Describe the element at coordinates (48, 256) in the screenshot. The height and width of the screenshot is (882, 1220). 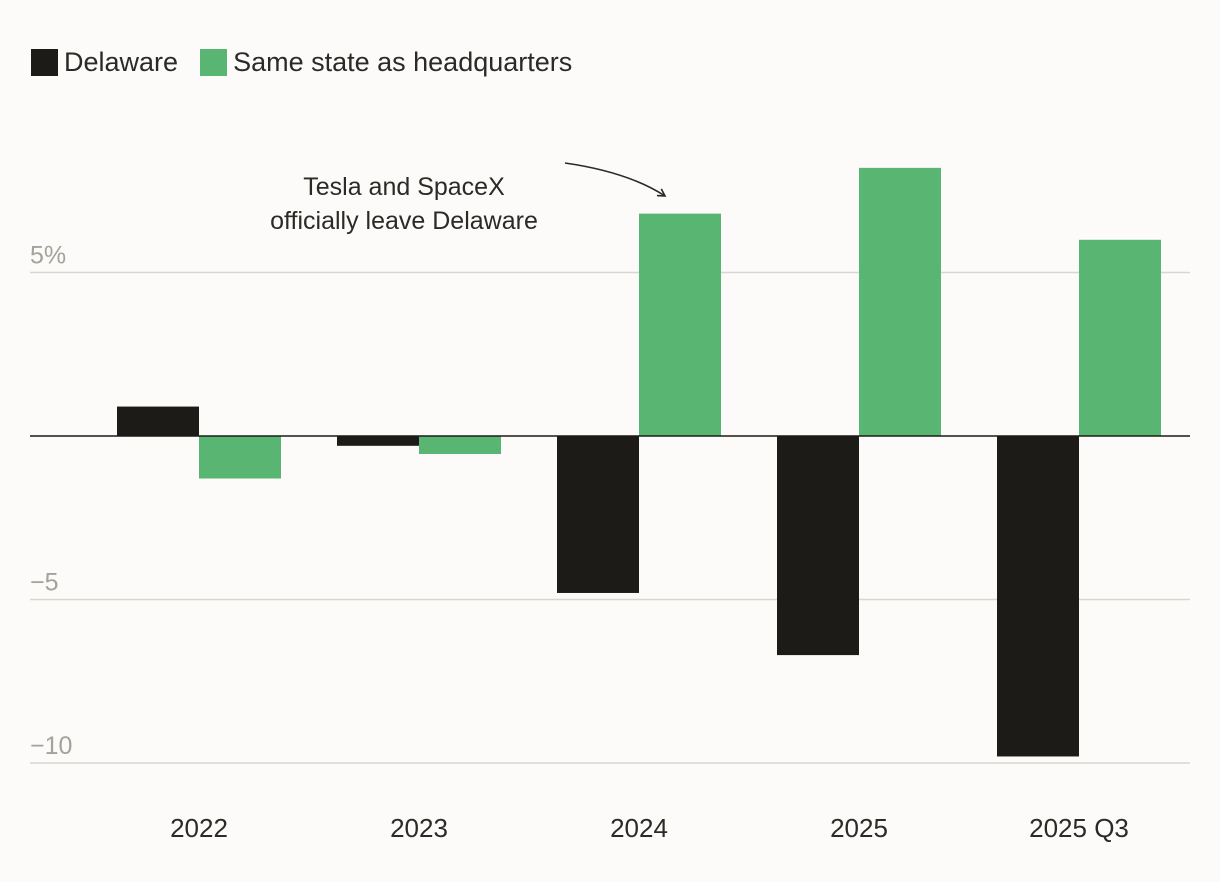
I see `y-tick-label-0: 5%` at that location.